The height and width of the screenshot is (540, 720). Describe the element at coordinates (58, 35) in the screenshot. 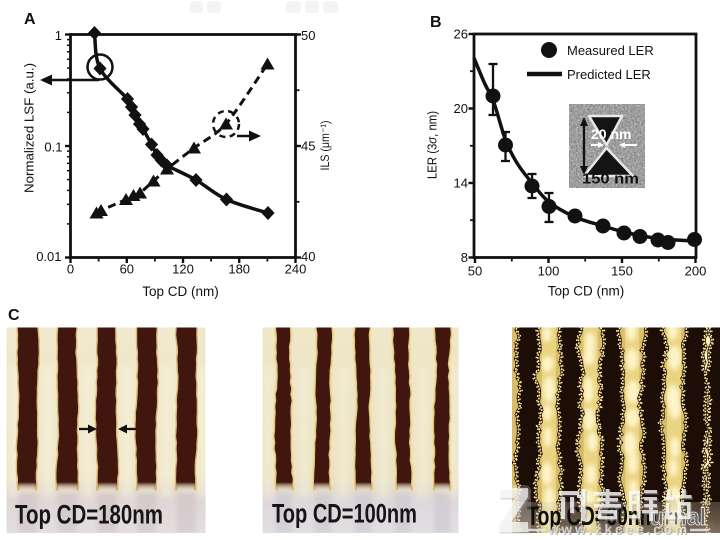

I see `svg-text: 1` at that location.